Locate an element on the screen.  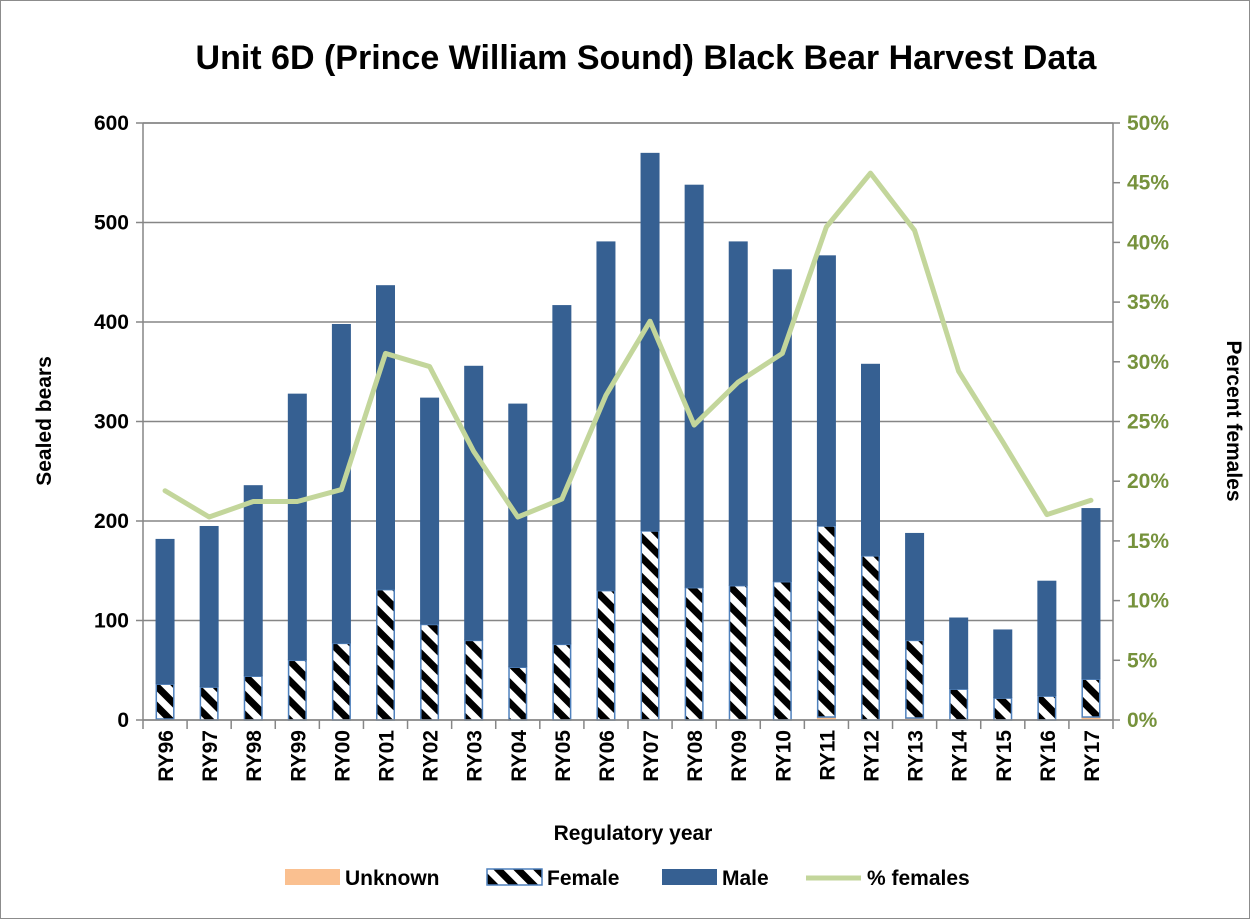
y2-tick-label: 40% is located at coordinates (1148, 242).